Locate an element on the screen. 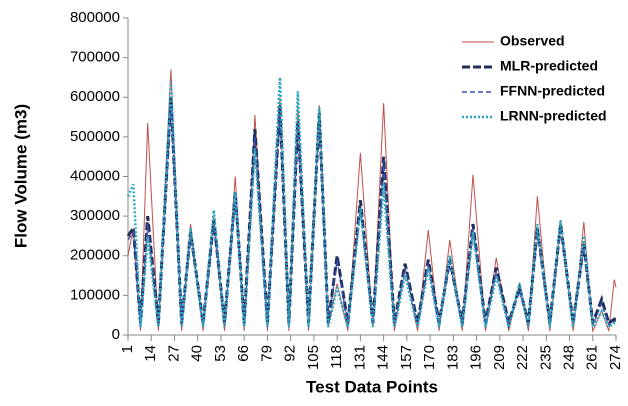  y-tick-label: 500000 is located at coordinates (95, 136).